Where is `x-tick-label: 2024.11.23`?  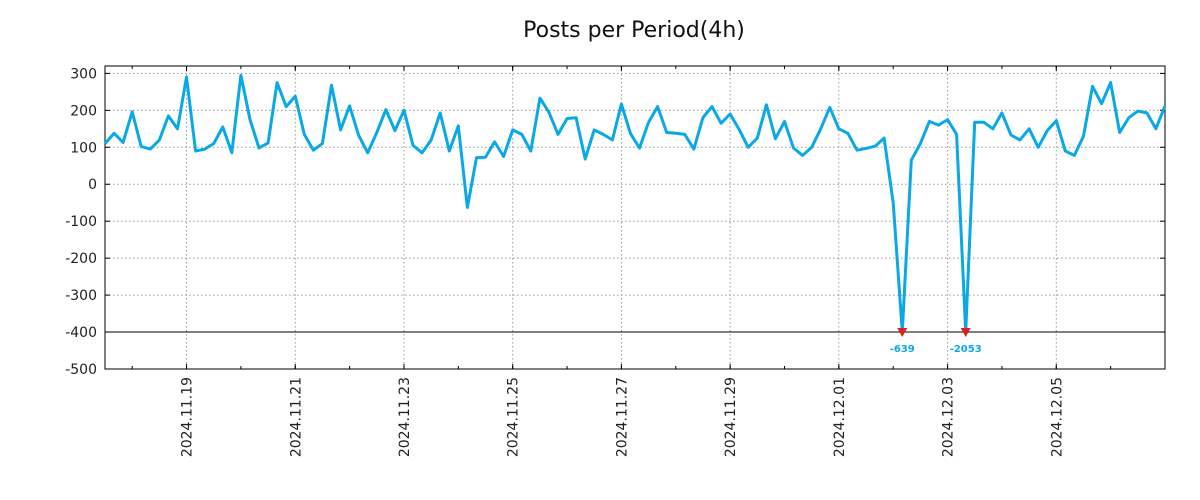
x-tick-label: 2024.11.23 is located at coordinates (405, 417).